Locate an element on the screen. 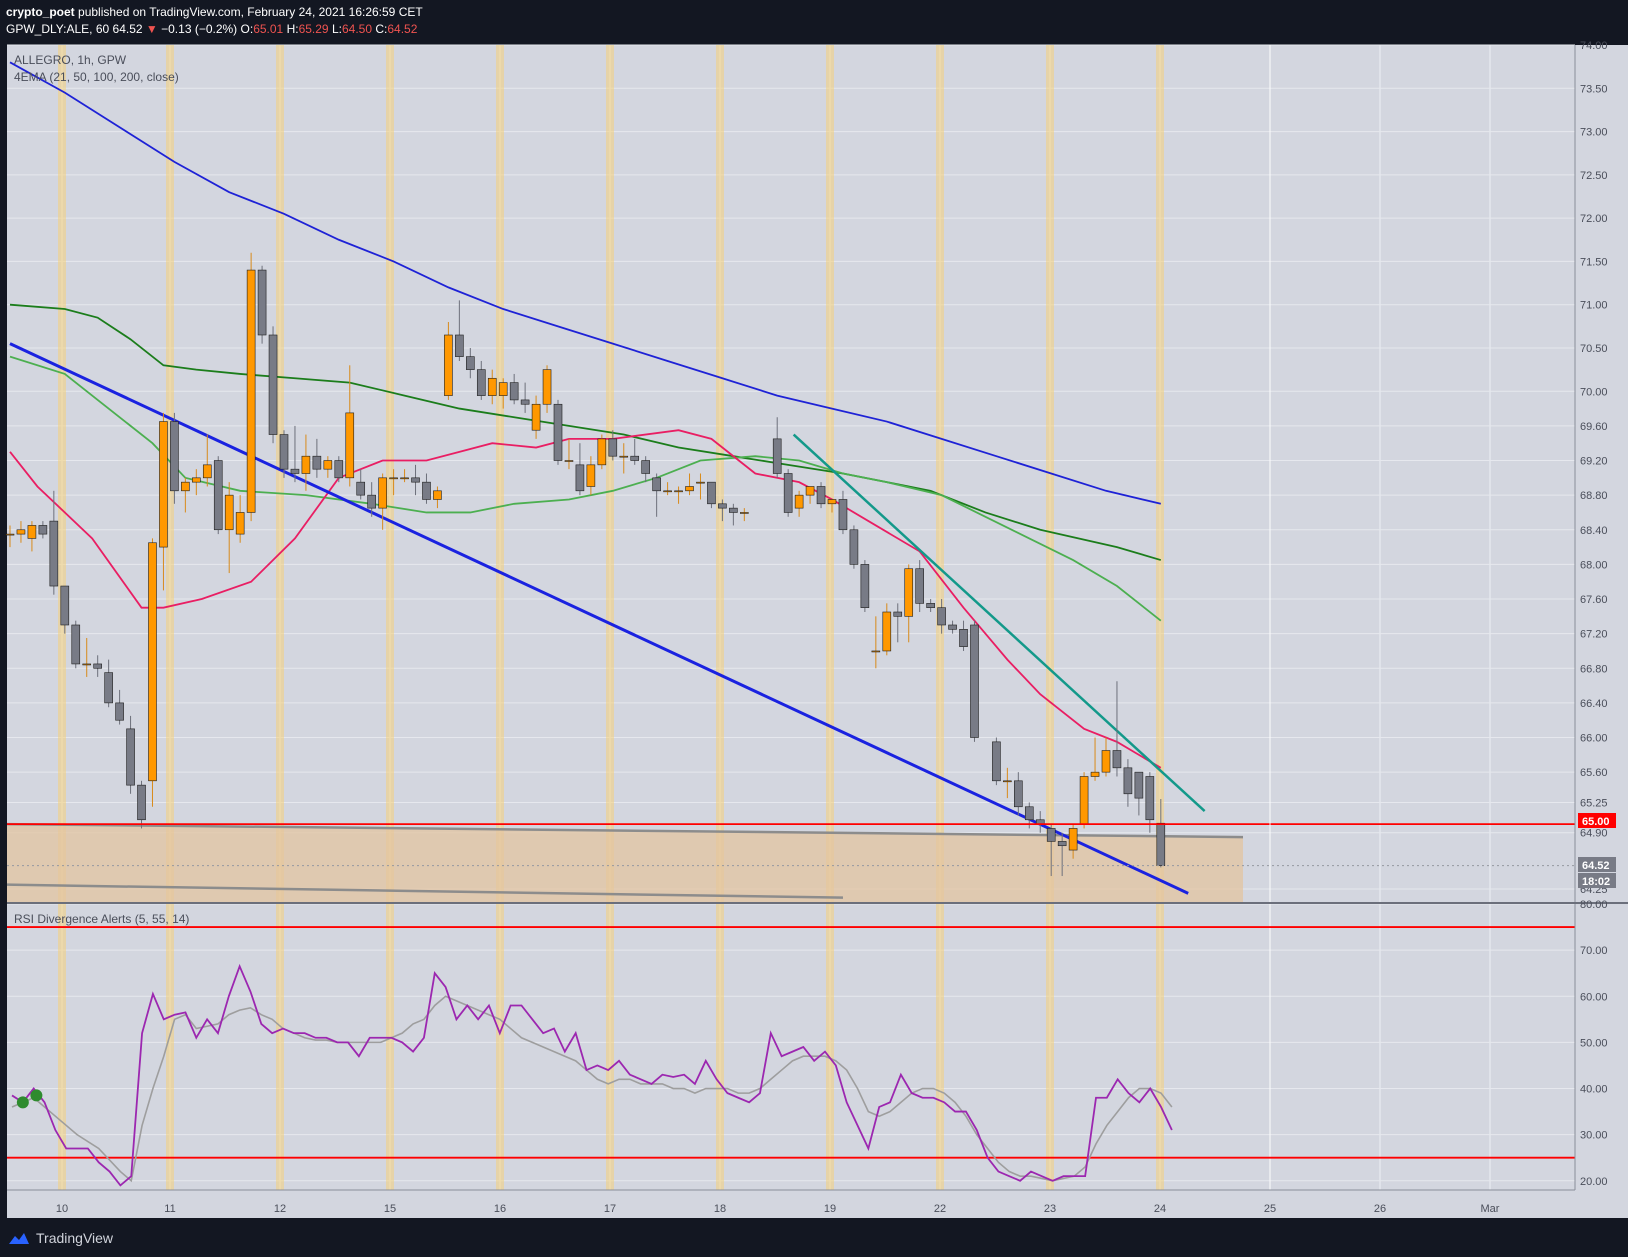  level-tag: 65.00 is located at coordinates (1596, 822).